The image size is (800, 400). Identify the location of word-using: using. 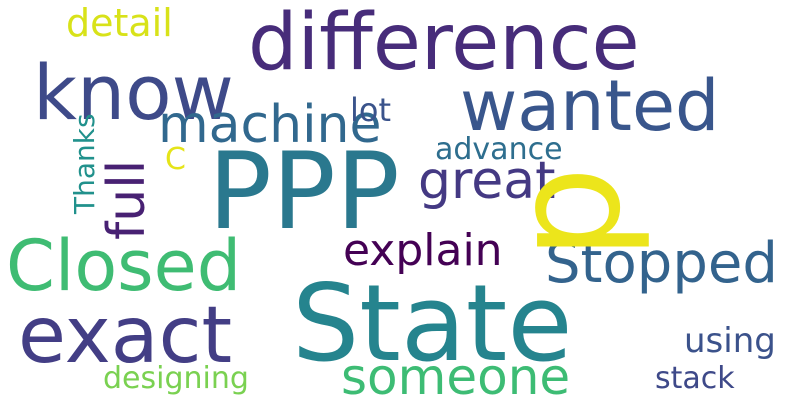
(730, 341).